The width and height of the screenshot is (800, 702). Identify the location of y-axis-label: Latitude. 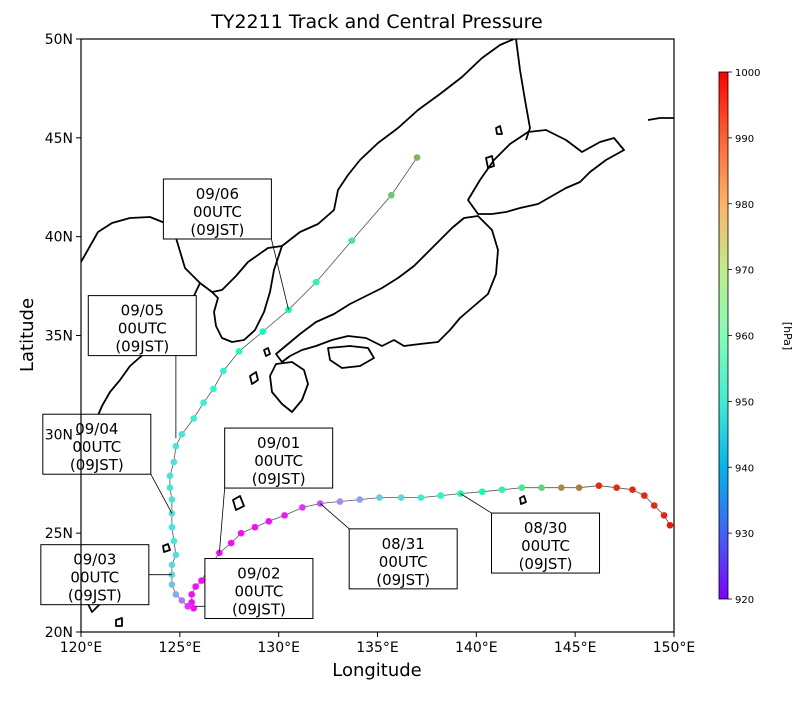
(27, 335).